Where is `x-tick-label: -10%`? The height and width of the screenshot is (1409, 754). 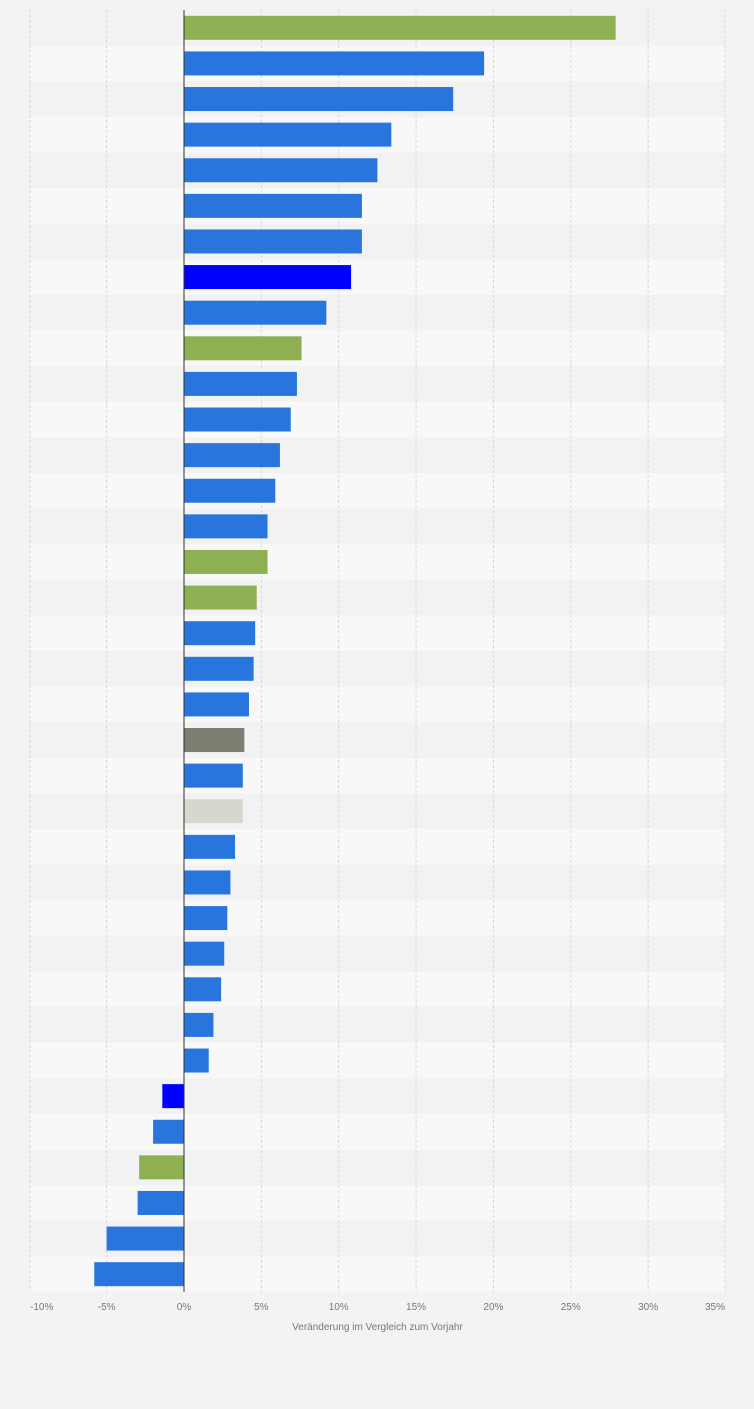
x-tick-label: -10% is located at coordinates (41, 1307).